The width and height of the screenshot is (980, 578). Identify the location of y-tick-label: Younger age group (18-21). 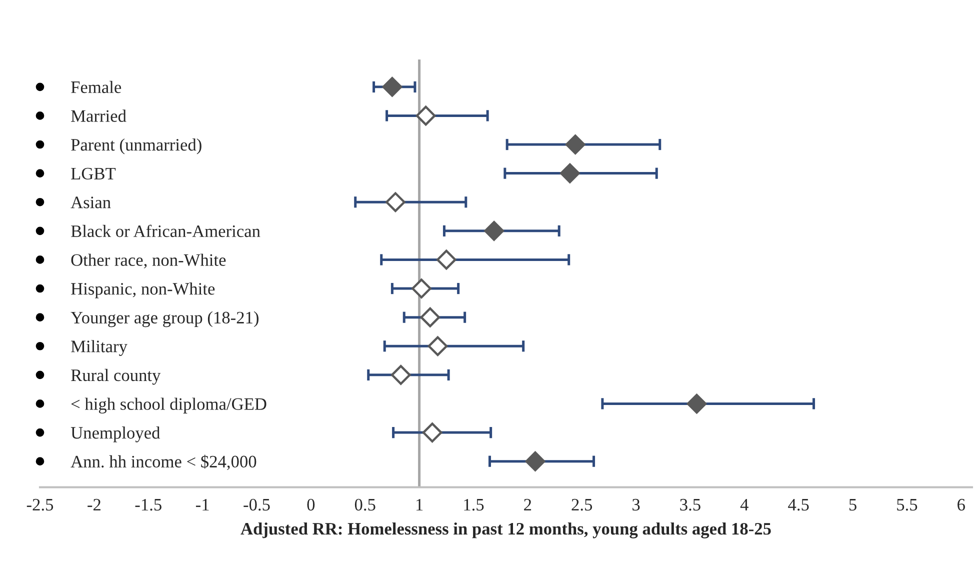
(164, 319).